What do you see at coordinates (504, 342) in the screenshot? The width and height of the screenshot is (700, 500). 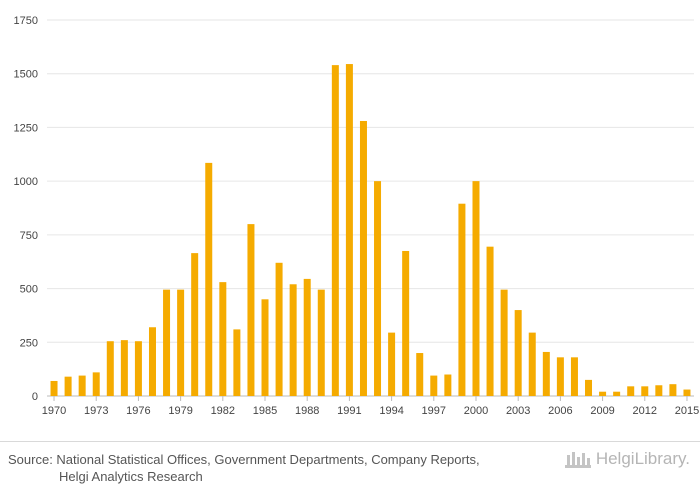 I see `bar-2002` at bounding box center [504, 342].